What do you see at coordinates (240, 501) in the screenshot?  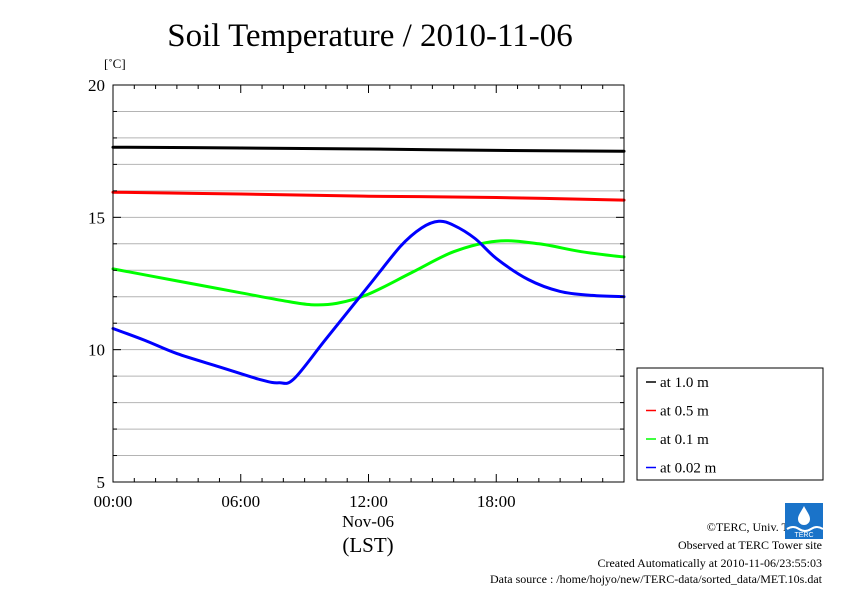 I see `x-tick-label: 06:00` at bounding box center [240, 501].